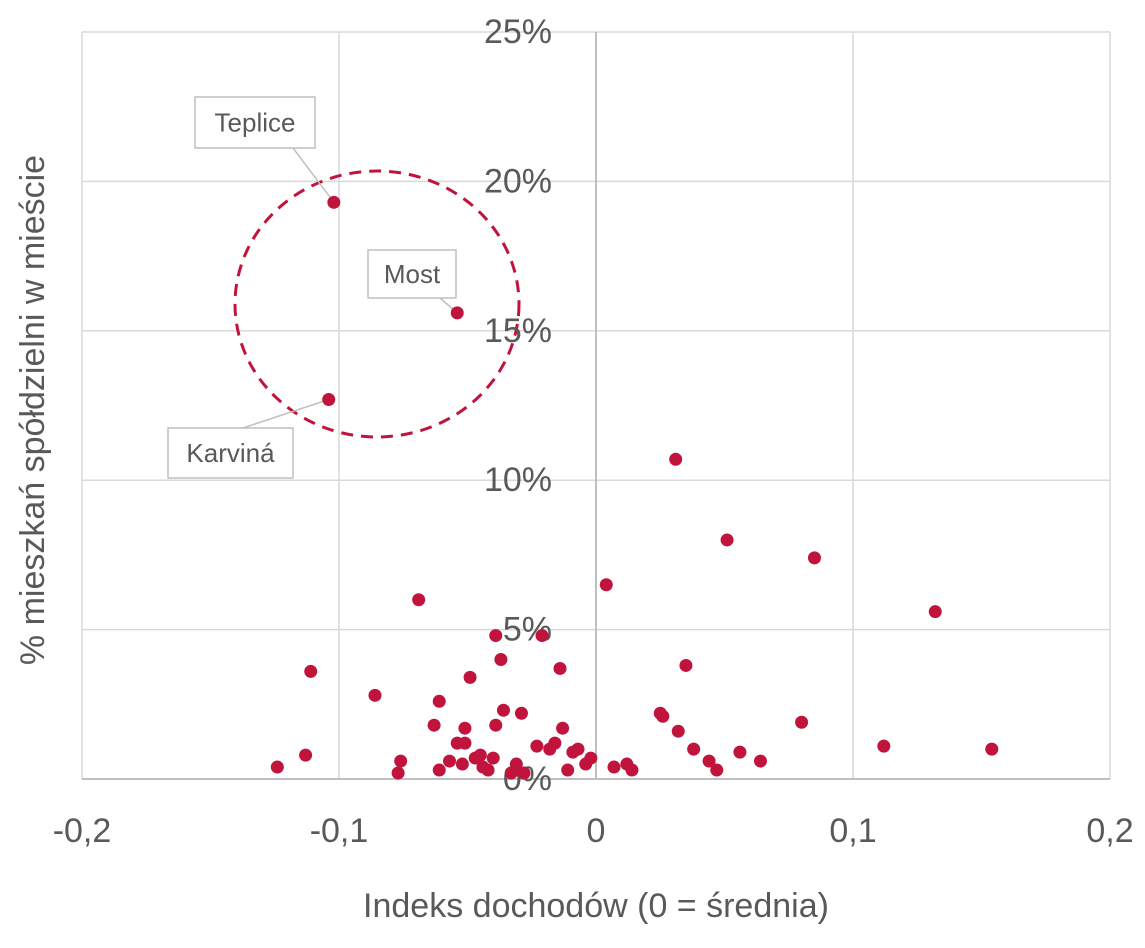 Image resolution: width=1145 pixels, height=948 pixels. I want to click on x-tick-label: -0,2, so click(82, 831).